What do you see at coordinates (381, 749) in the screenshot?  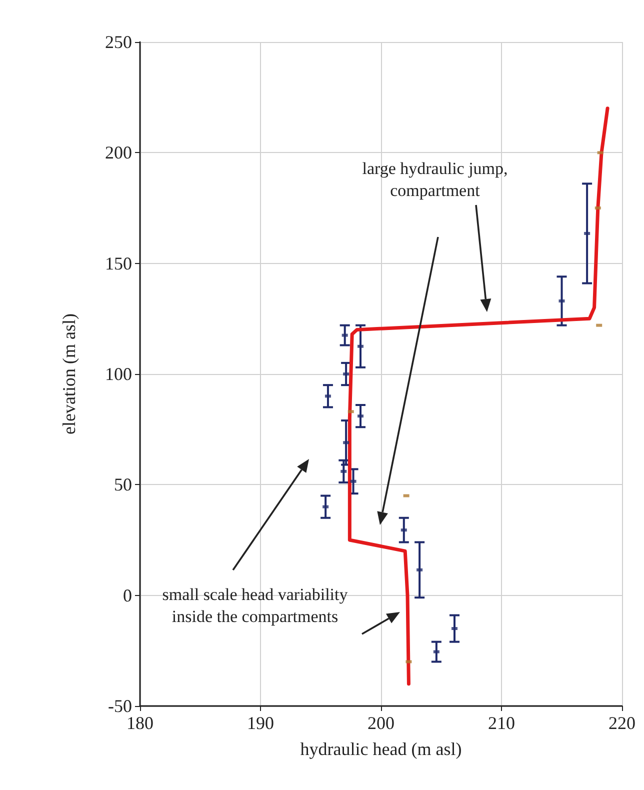 I see `x-axis-title: hydraulic head (m asl)` at bounding box center [381, 749].